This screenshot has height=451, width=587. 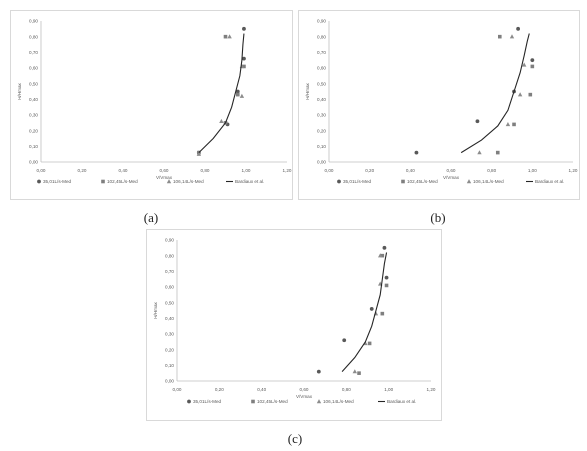 What do you see at coordinates (346, 389) in the screenshot?
I see `x-tick-label: 0,80` at bounding box center [346, 389].